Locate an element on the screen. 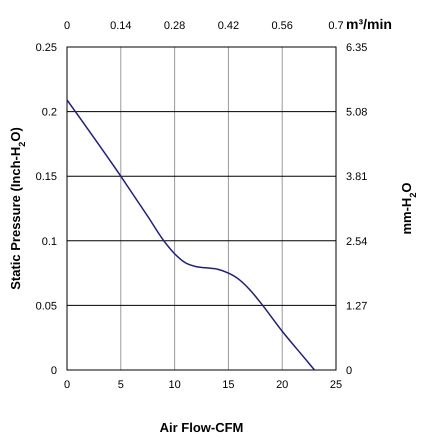 The height and width of the screenshot is (440, 421). x-tick-label: 25 is located at coordinates (336, 385).